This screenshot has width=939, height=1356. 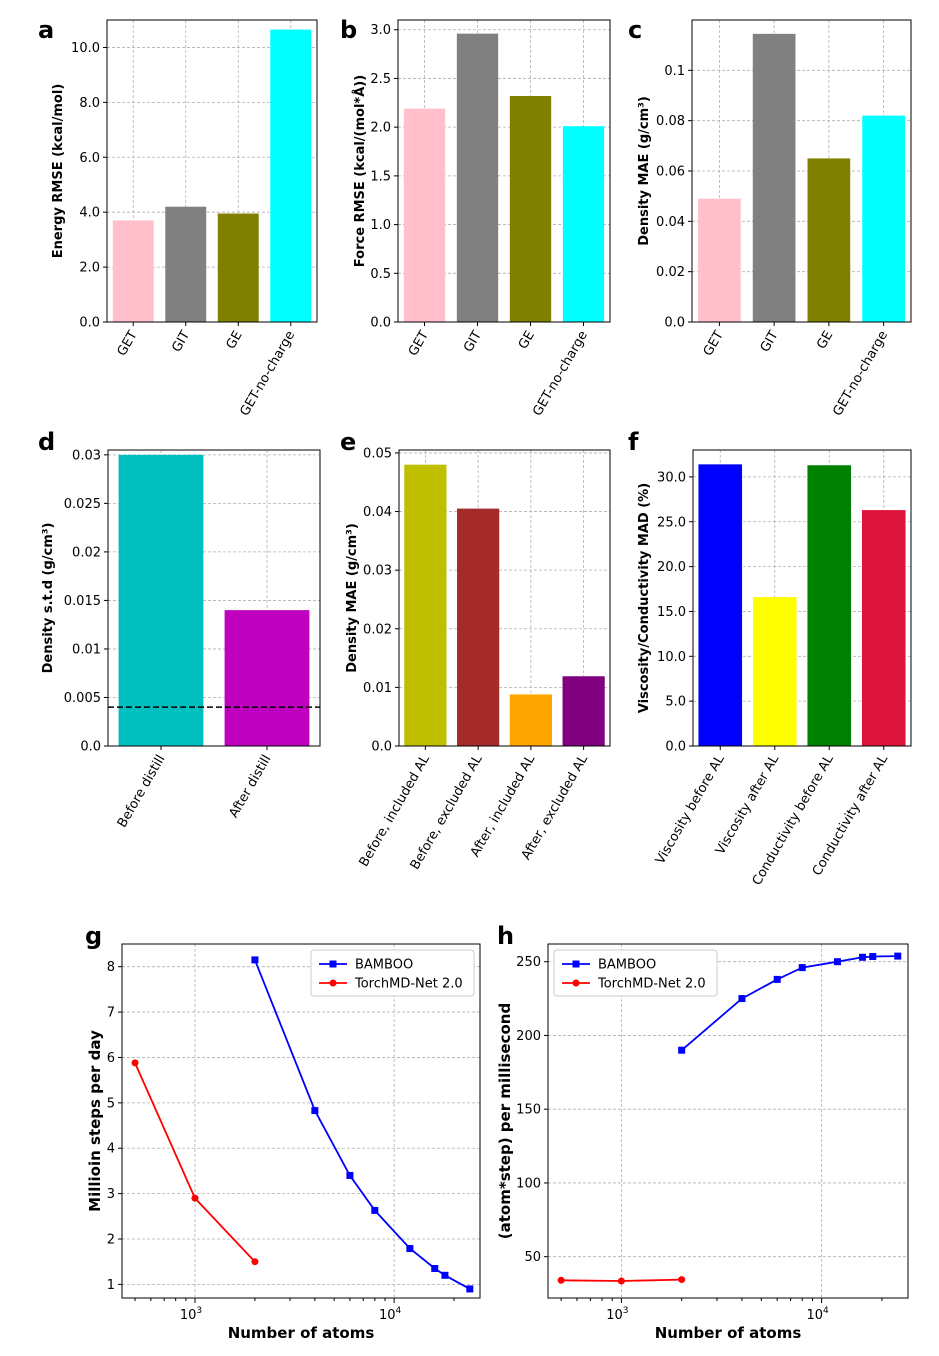 I want to click on y-tick-label: 0.015, so click(x=82, y=601).